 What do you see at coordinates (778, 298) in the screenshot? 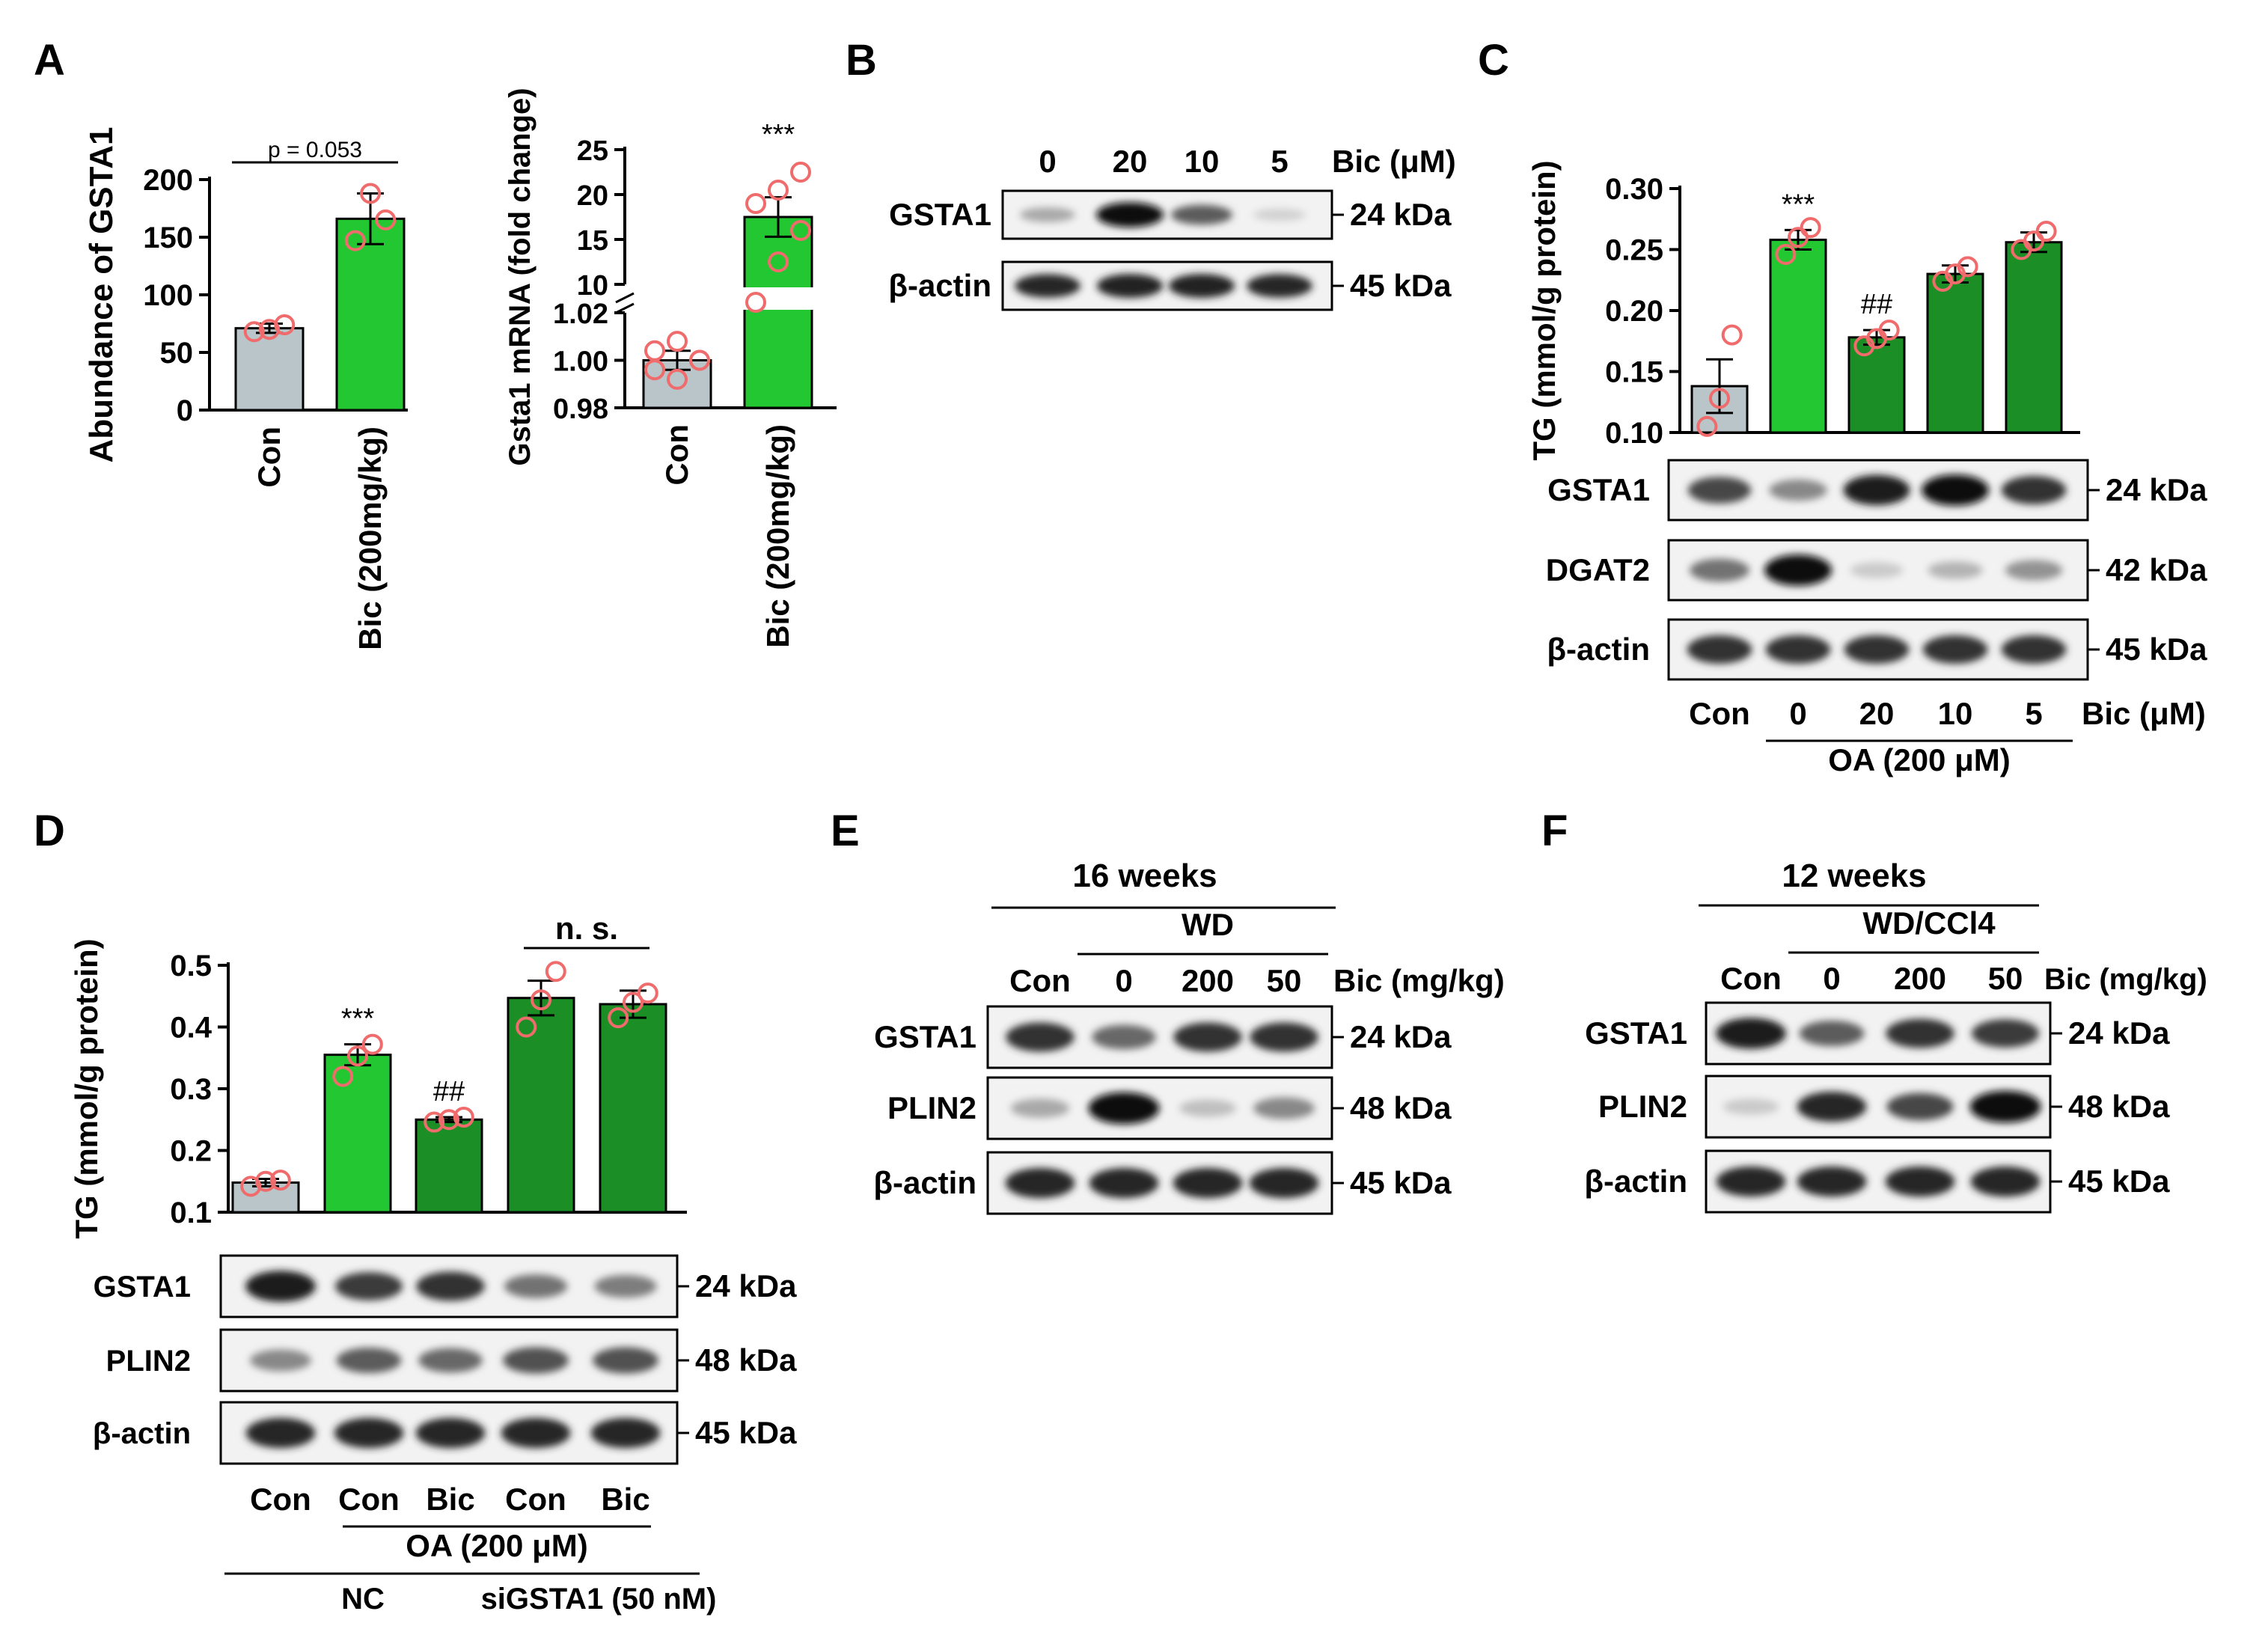
I see `bar-break-gap` at bounding box center [778, 298].